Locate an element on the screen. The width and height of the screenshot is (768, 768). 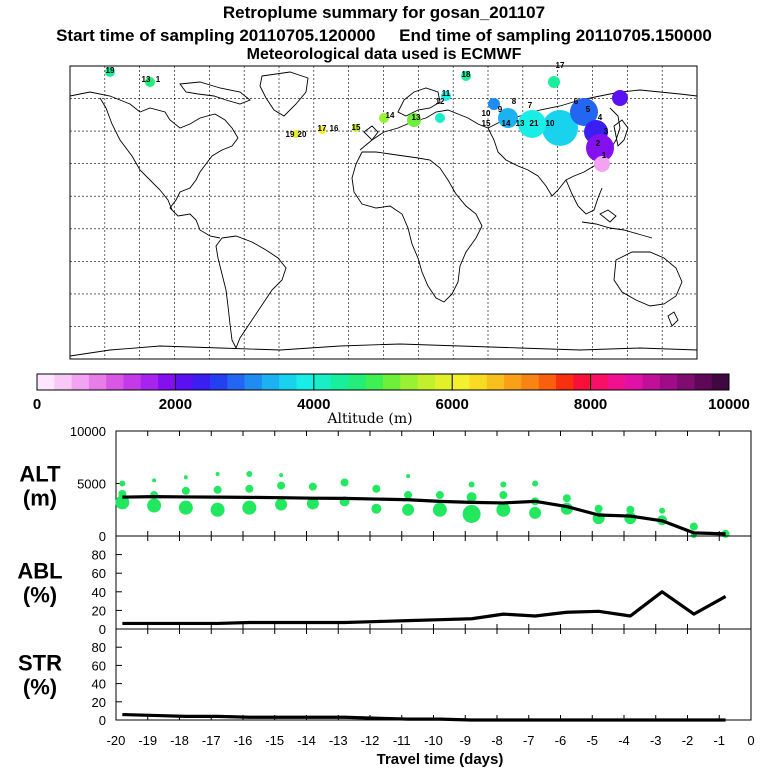
y-tick-label: 80 is located at coordinates (99, 647).